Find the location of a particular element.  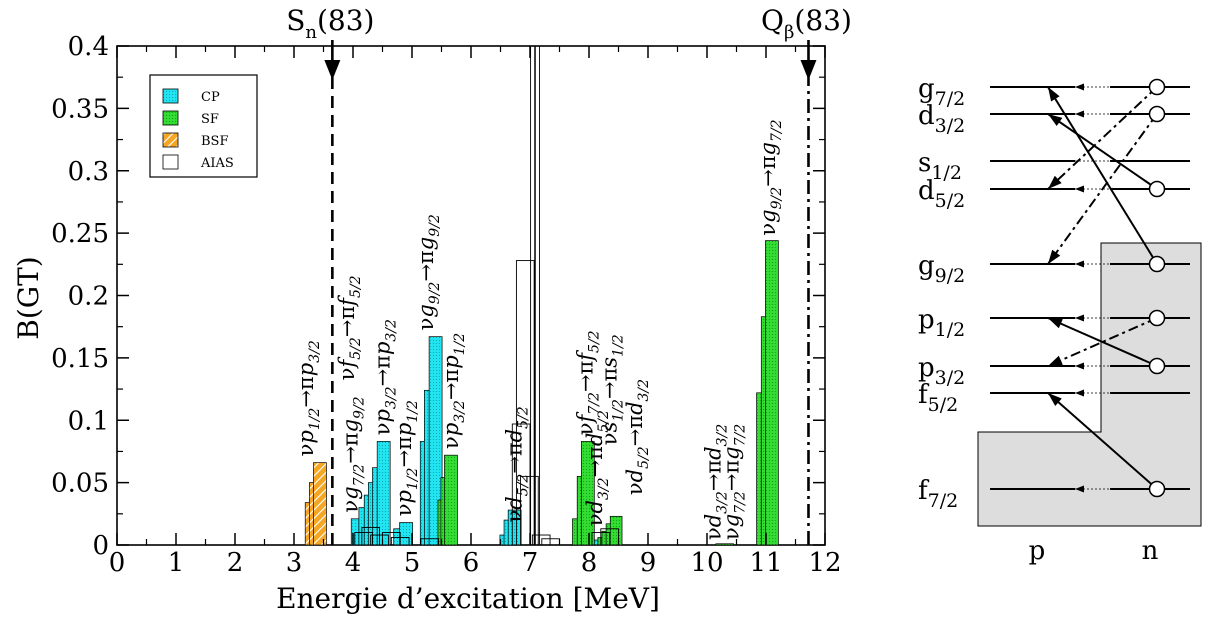

level-label-2: s1/2 is located at coordinates (940, 166).